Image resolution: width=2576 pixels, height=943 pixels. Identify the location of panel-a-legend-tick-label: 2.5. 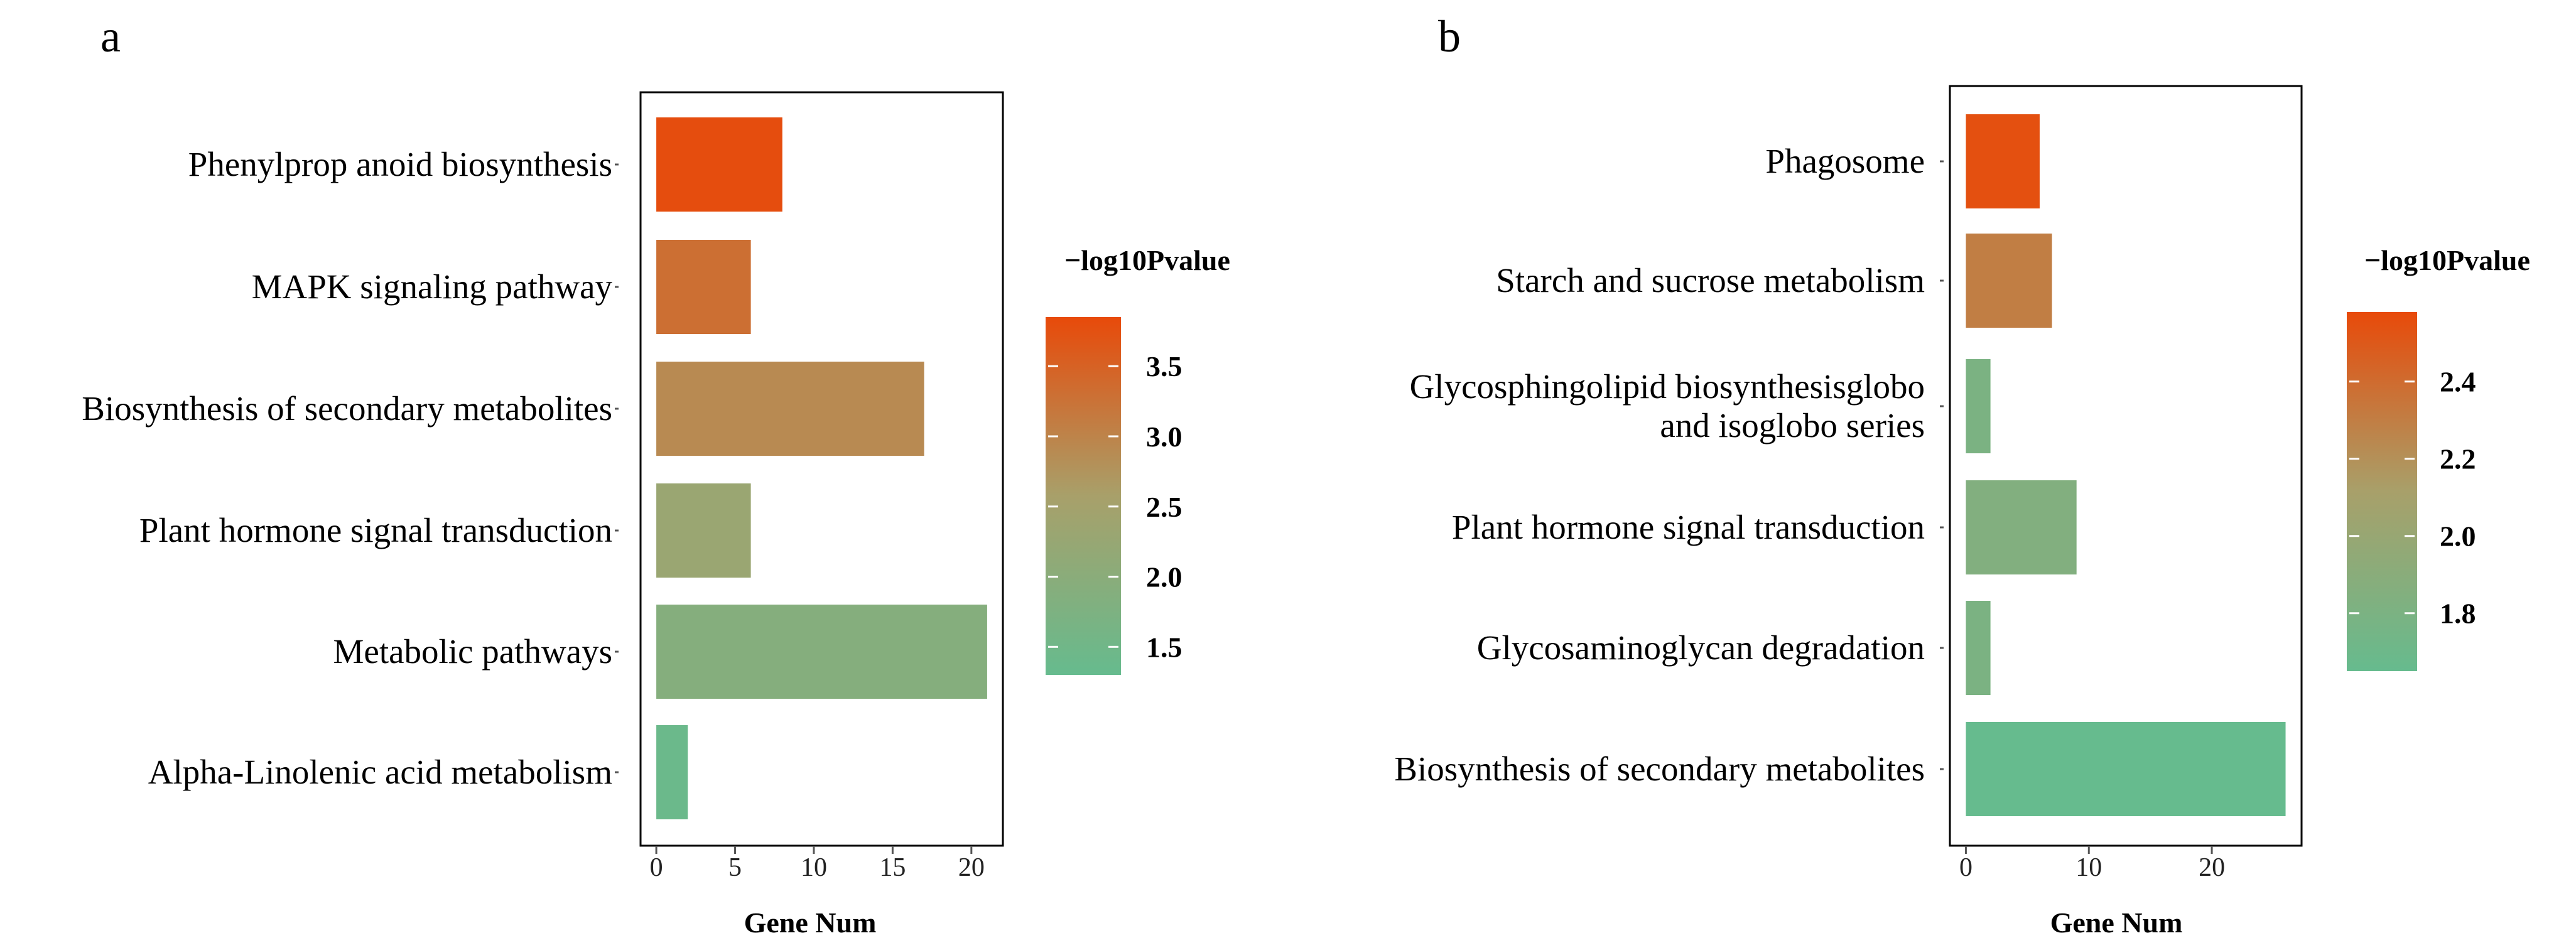
(1164, 507).